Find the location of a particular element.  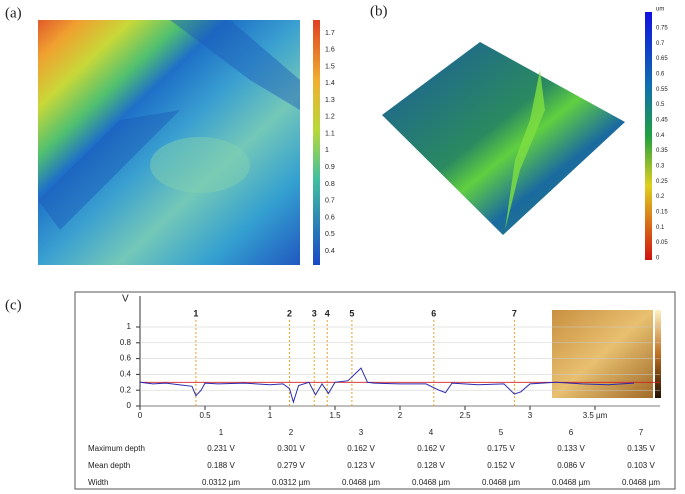

row-label: Width is located at coordinates (98, 482).